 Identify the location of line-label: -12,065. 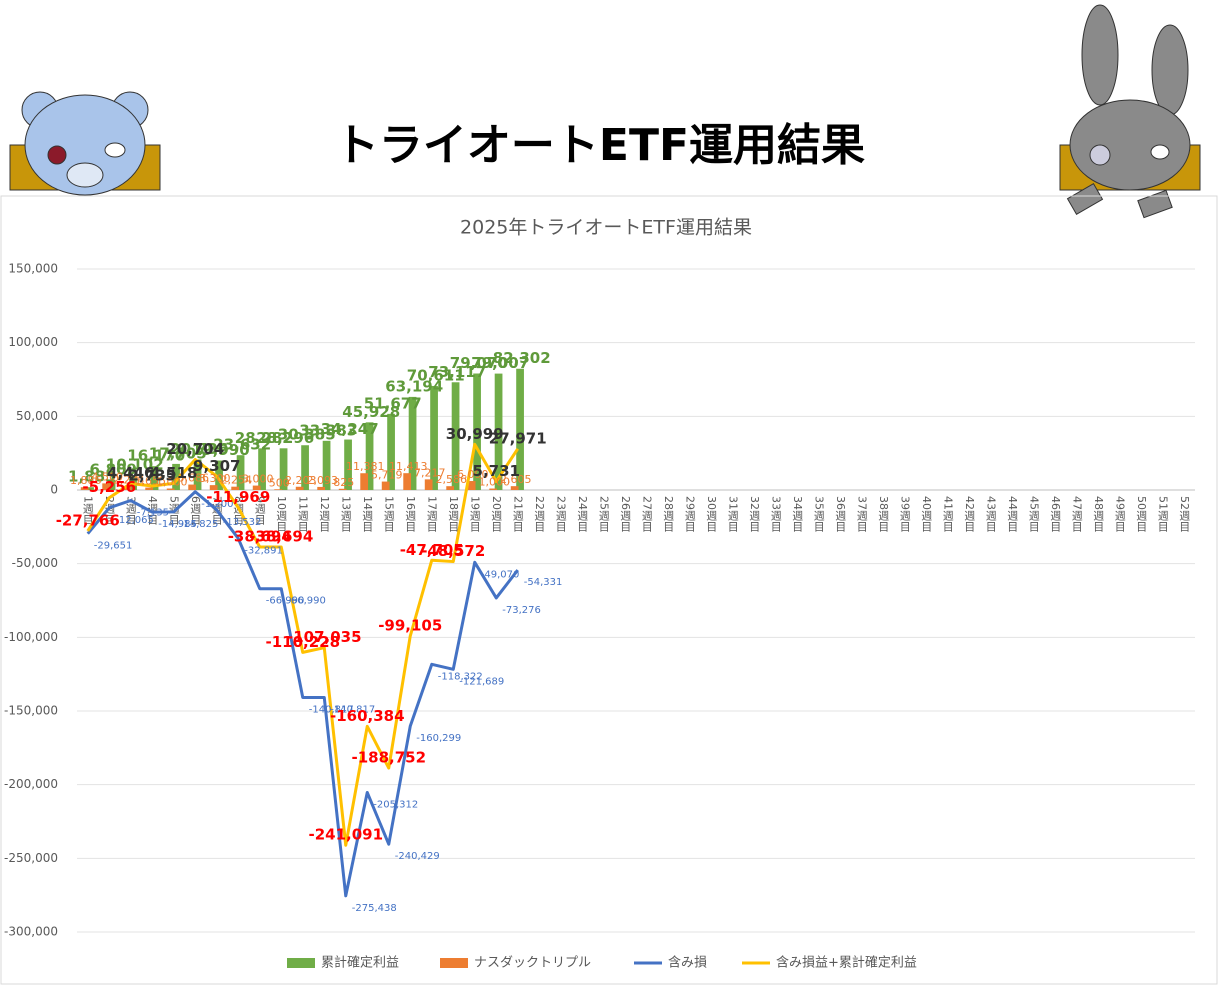
(134, 520).